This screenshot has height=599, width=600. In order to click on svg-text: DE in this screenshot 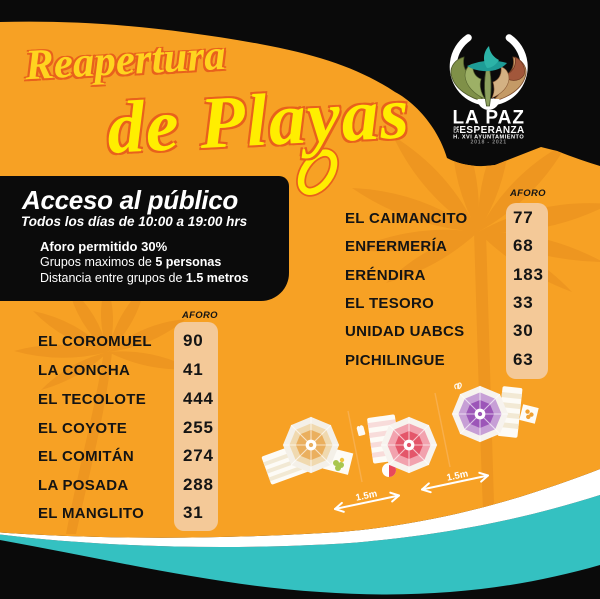, I will do `click(457, 128)`.